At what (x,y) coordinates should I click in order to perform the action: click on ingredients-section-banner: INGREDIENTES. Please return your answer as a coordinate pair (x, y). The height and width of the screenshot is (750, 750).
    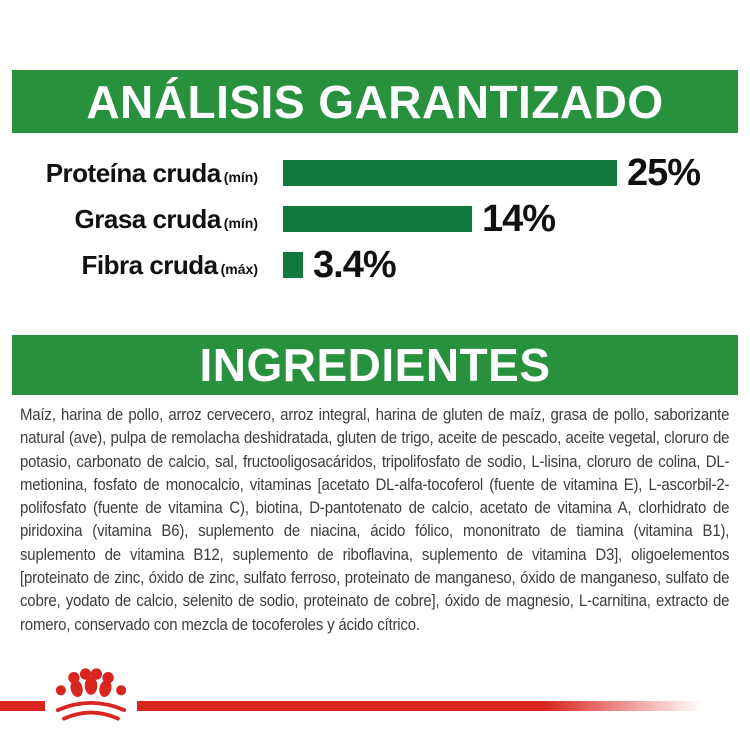
    Looking at the image, I should click on (375, 365).